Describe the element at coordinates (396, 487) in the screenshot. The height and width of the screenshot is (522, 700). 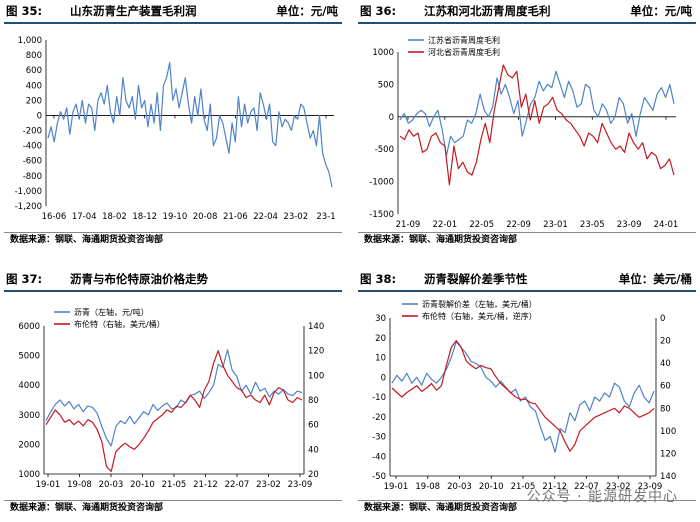
I see `x-tick-label: 19-01` at that location.